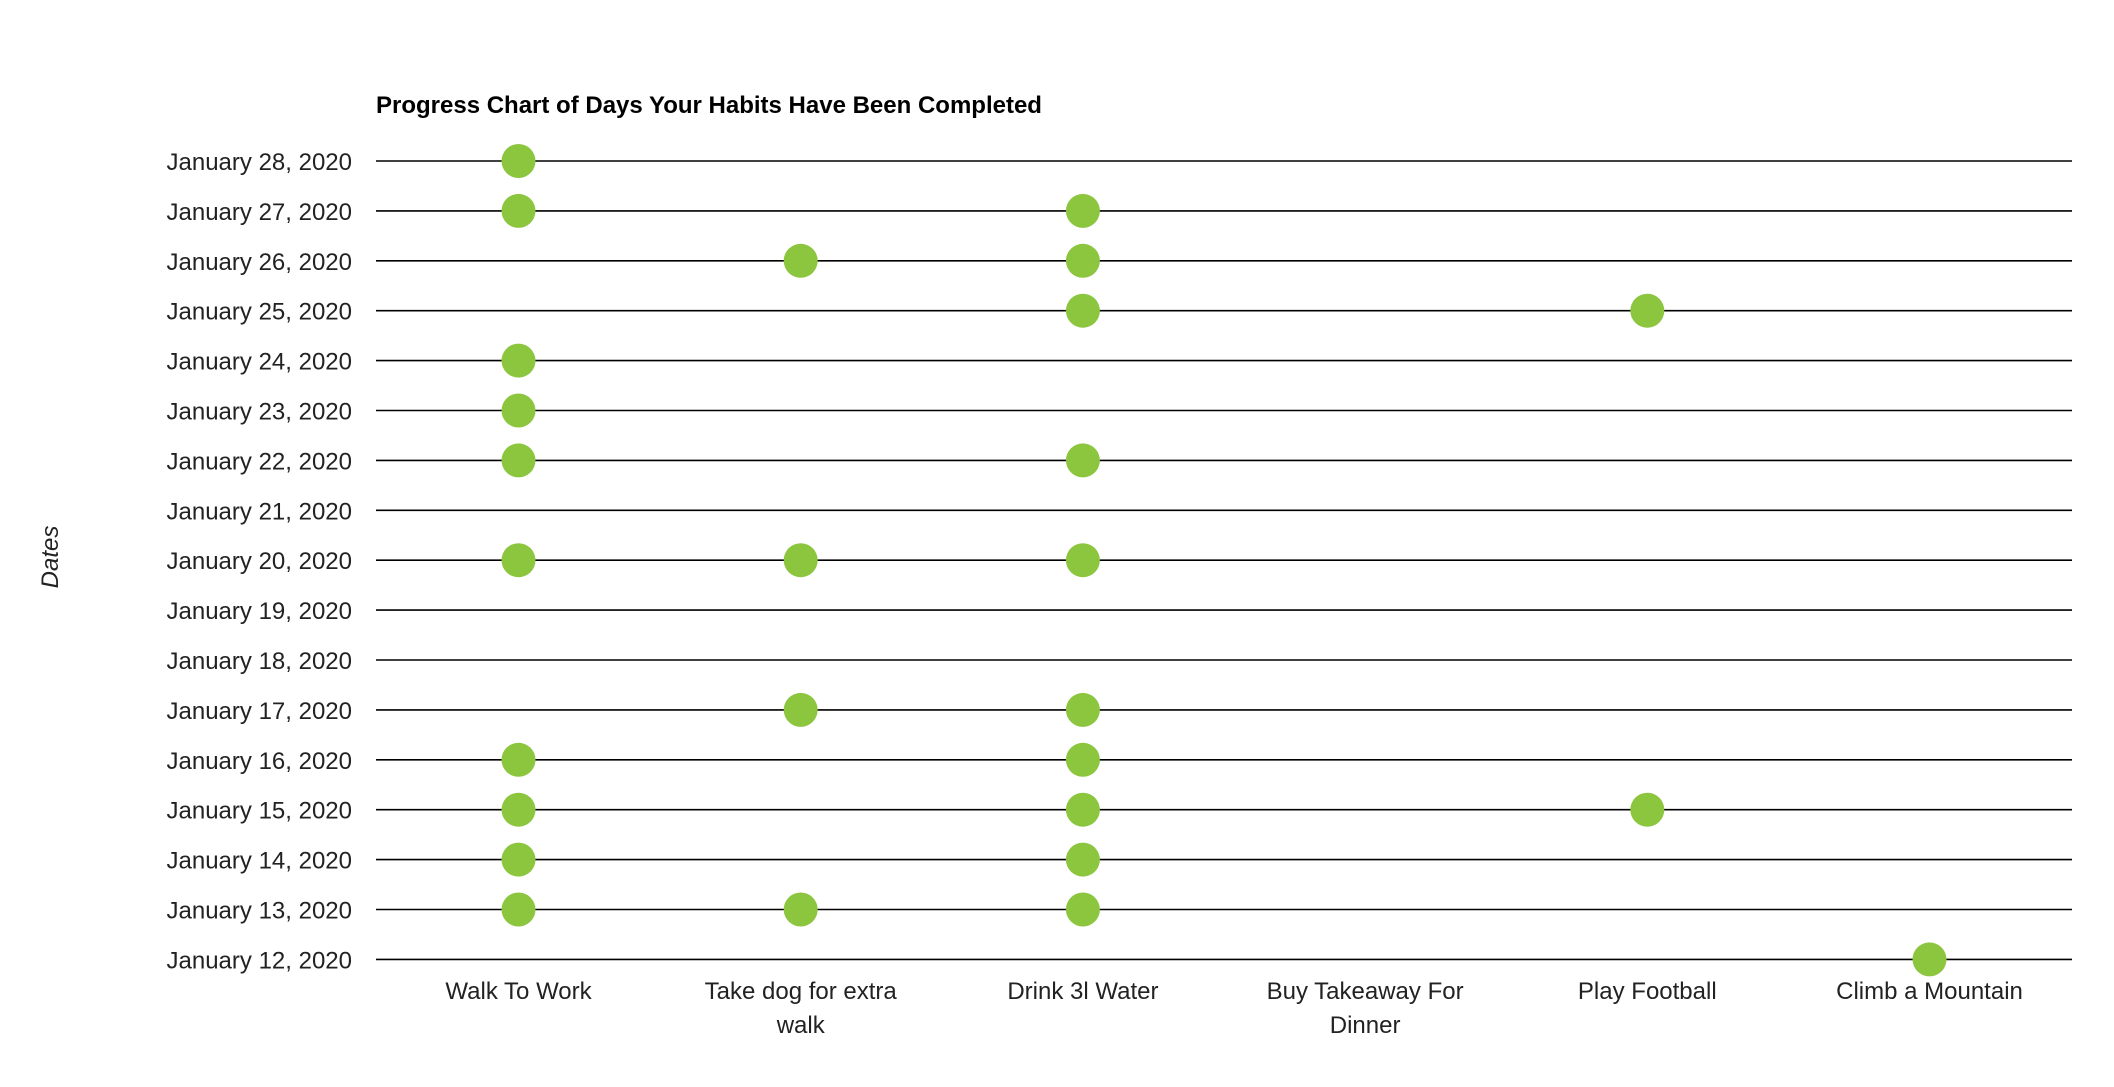 This screenshot has height=1087, width=2114. I want to click on y-tick-label: January 12, 2020, so click(259, 960).